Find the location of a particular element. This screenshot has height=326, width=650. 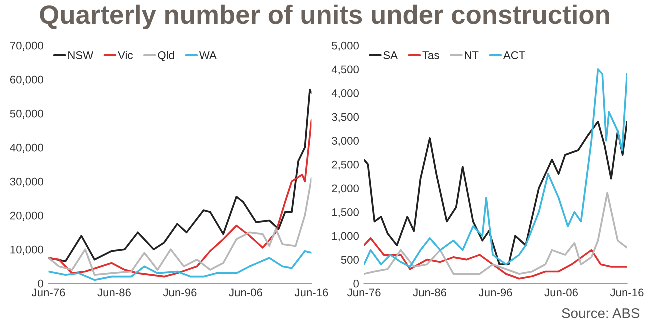

y-tick-label: 4,000 is located at coordinates (345, 94).